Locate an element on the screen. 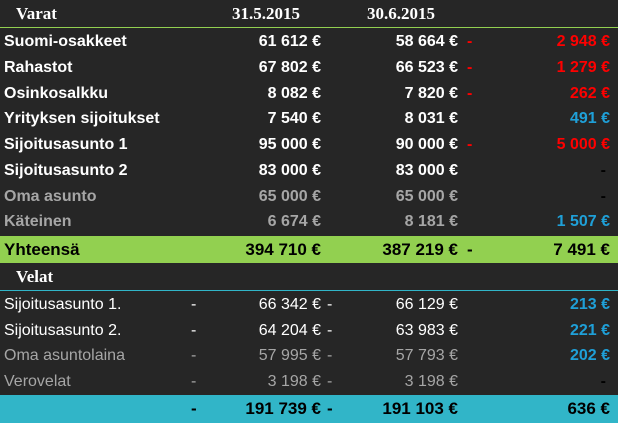 The height and width of the screenshot is (423, 618). asset-change: 1 507 € is located at coordinates (583, 221).